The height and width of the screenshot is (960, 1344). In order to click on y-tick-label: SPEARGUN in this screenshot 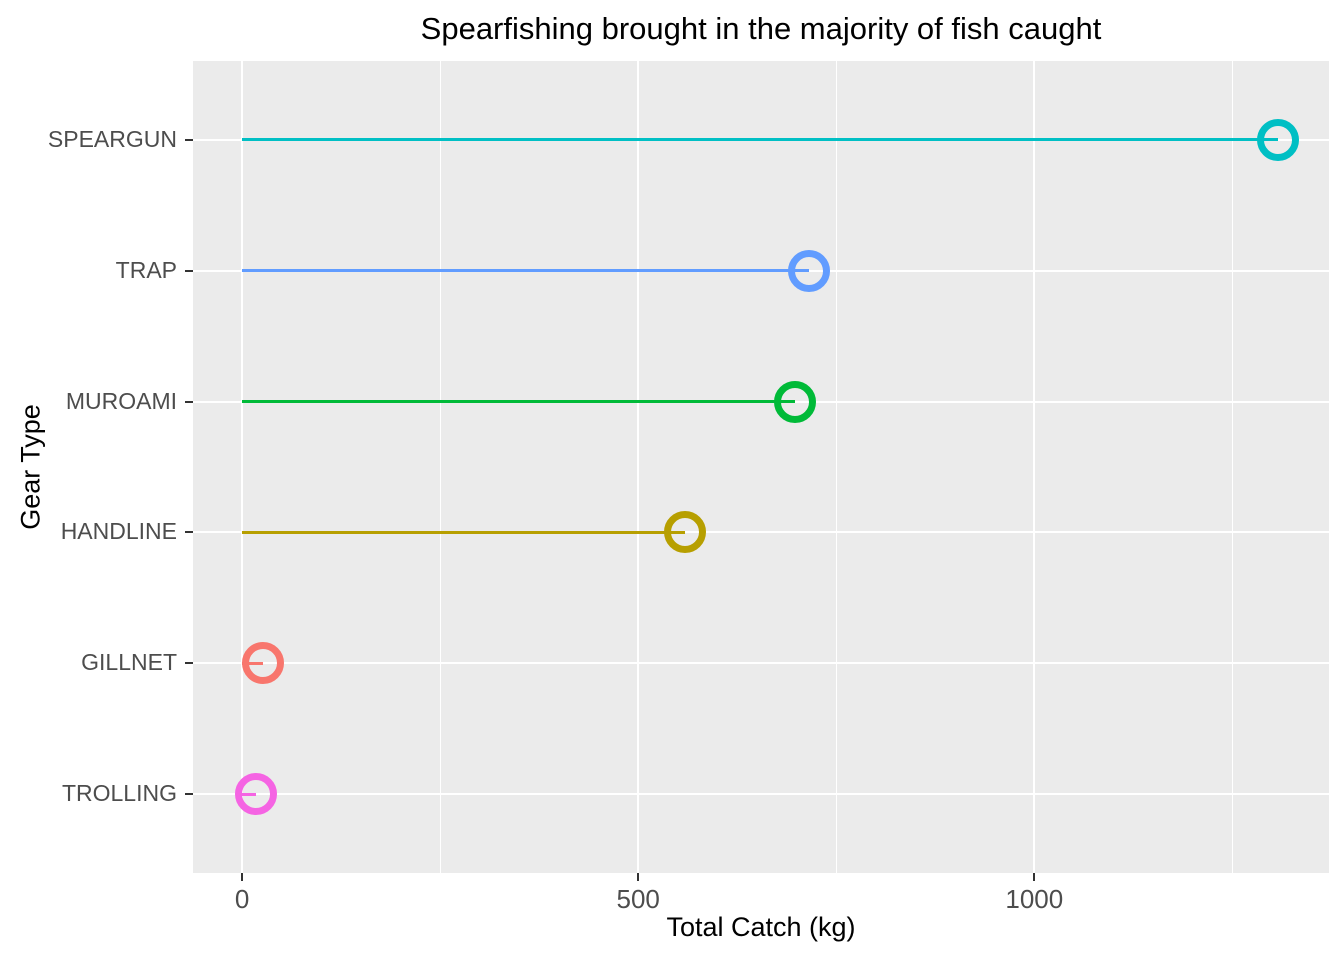, I will do `click(112, 138)`.